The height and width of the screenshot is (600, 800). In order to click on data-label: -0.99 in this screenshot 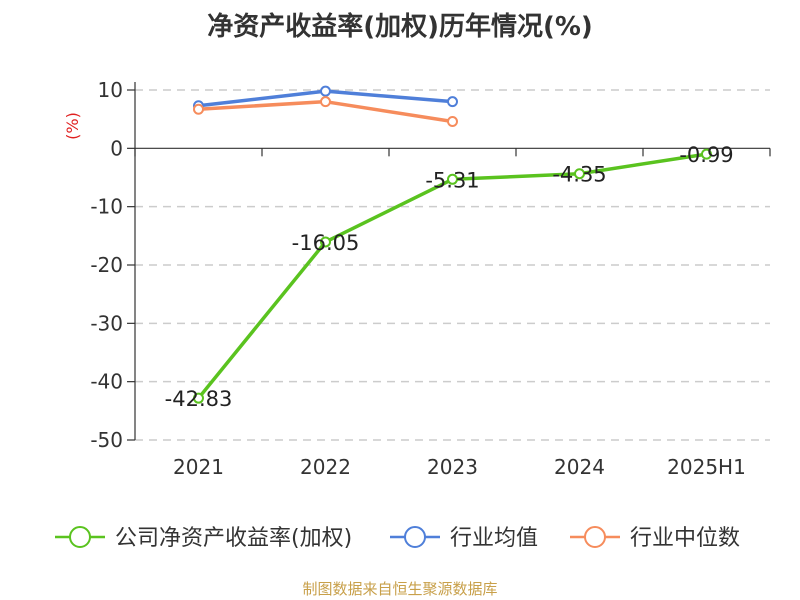, I will do `click(706, 155)`.